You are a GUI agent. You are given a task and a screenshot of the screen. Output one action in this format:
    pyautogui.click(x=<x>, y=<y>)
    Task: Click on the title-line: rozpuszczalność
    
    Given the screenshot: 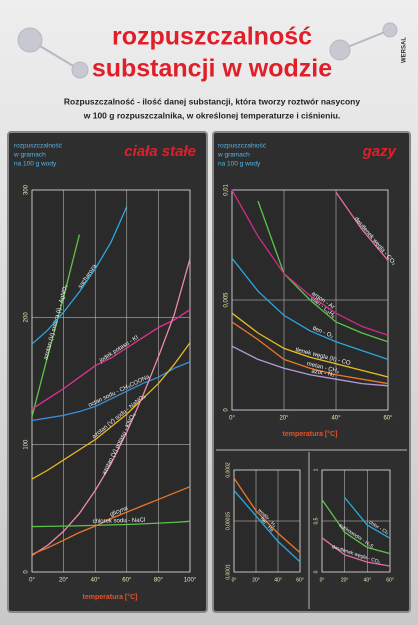 What is the action you would take?
    pyautogui.click(x=212, y=37)
    